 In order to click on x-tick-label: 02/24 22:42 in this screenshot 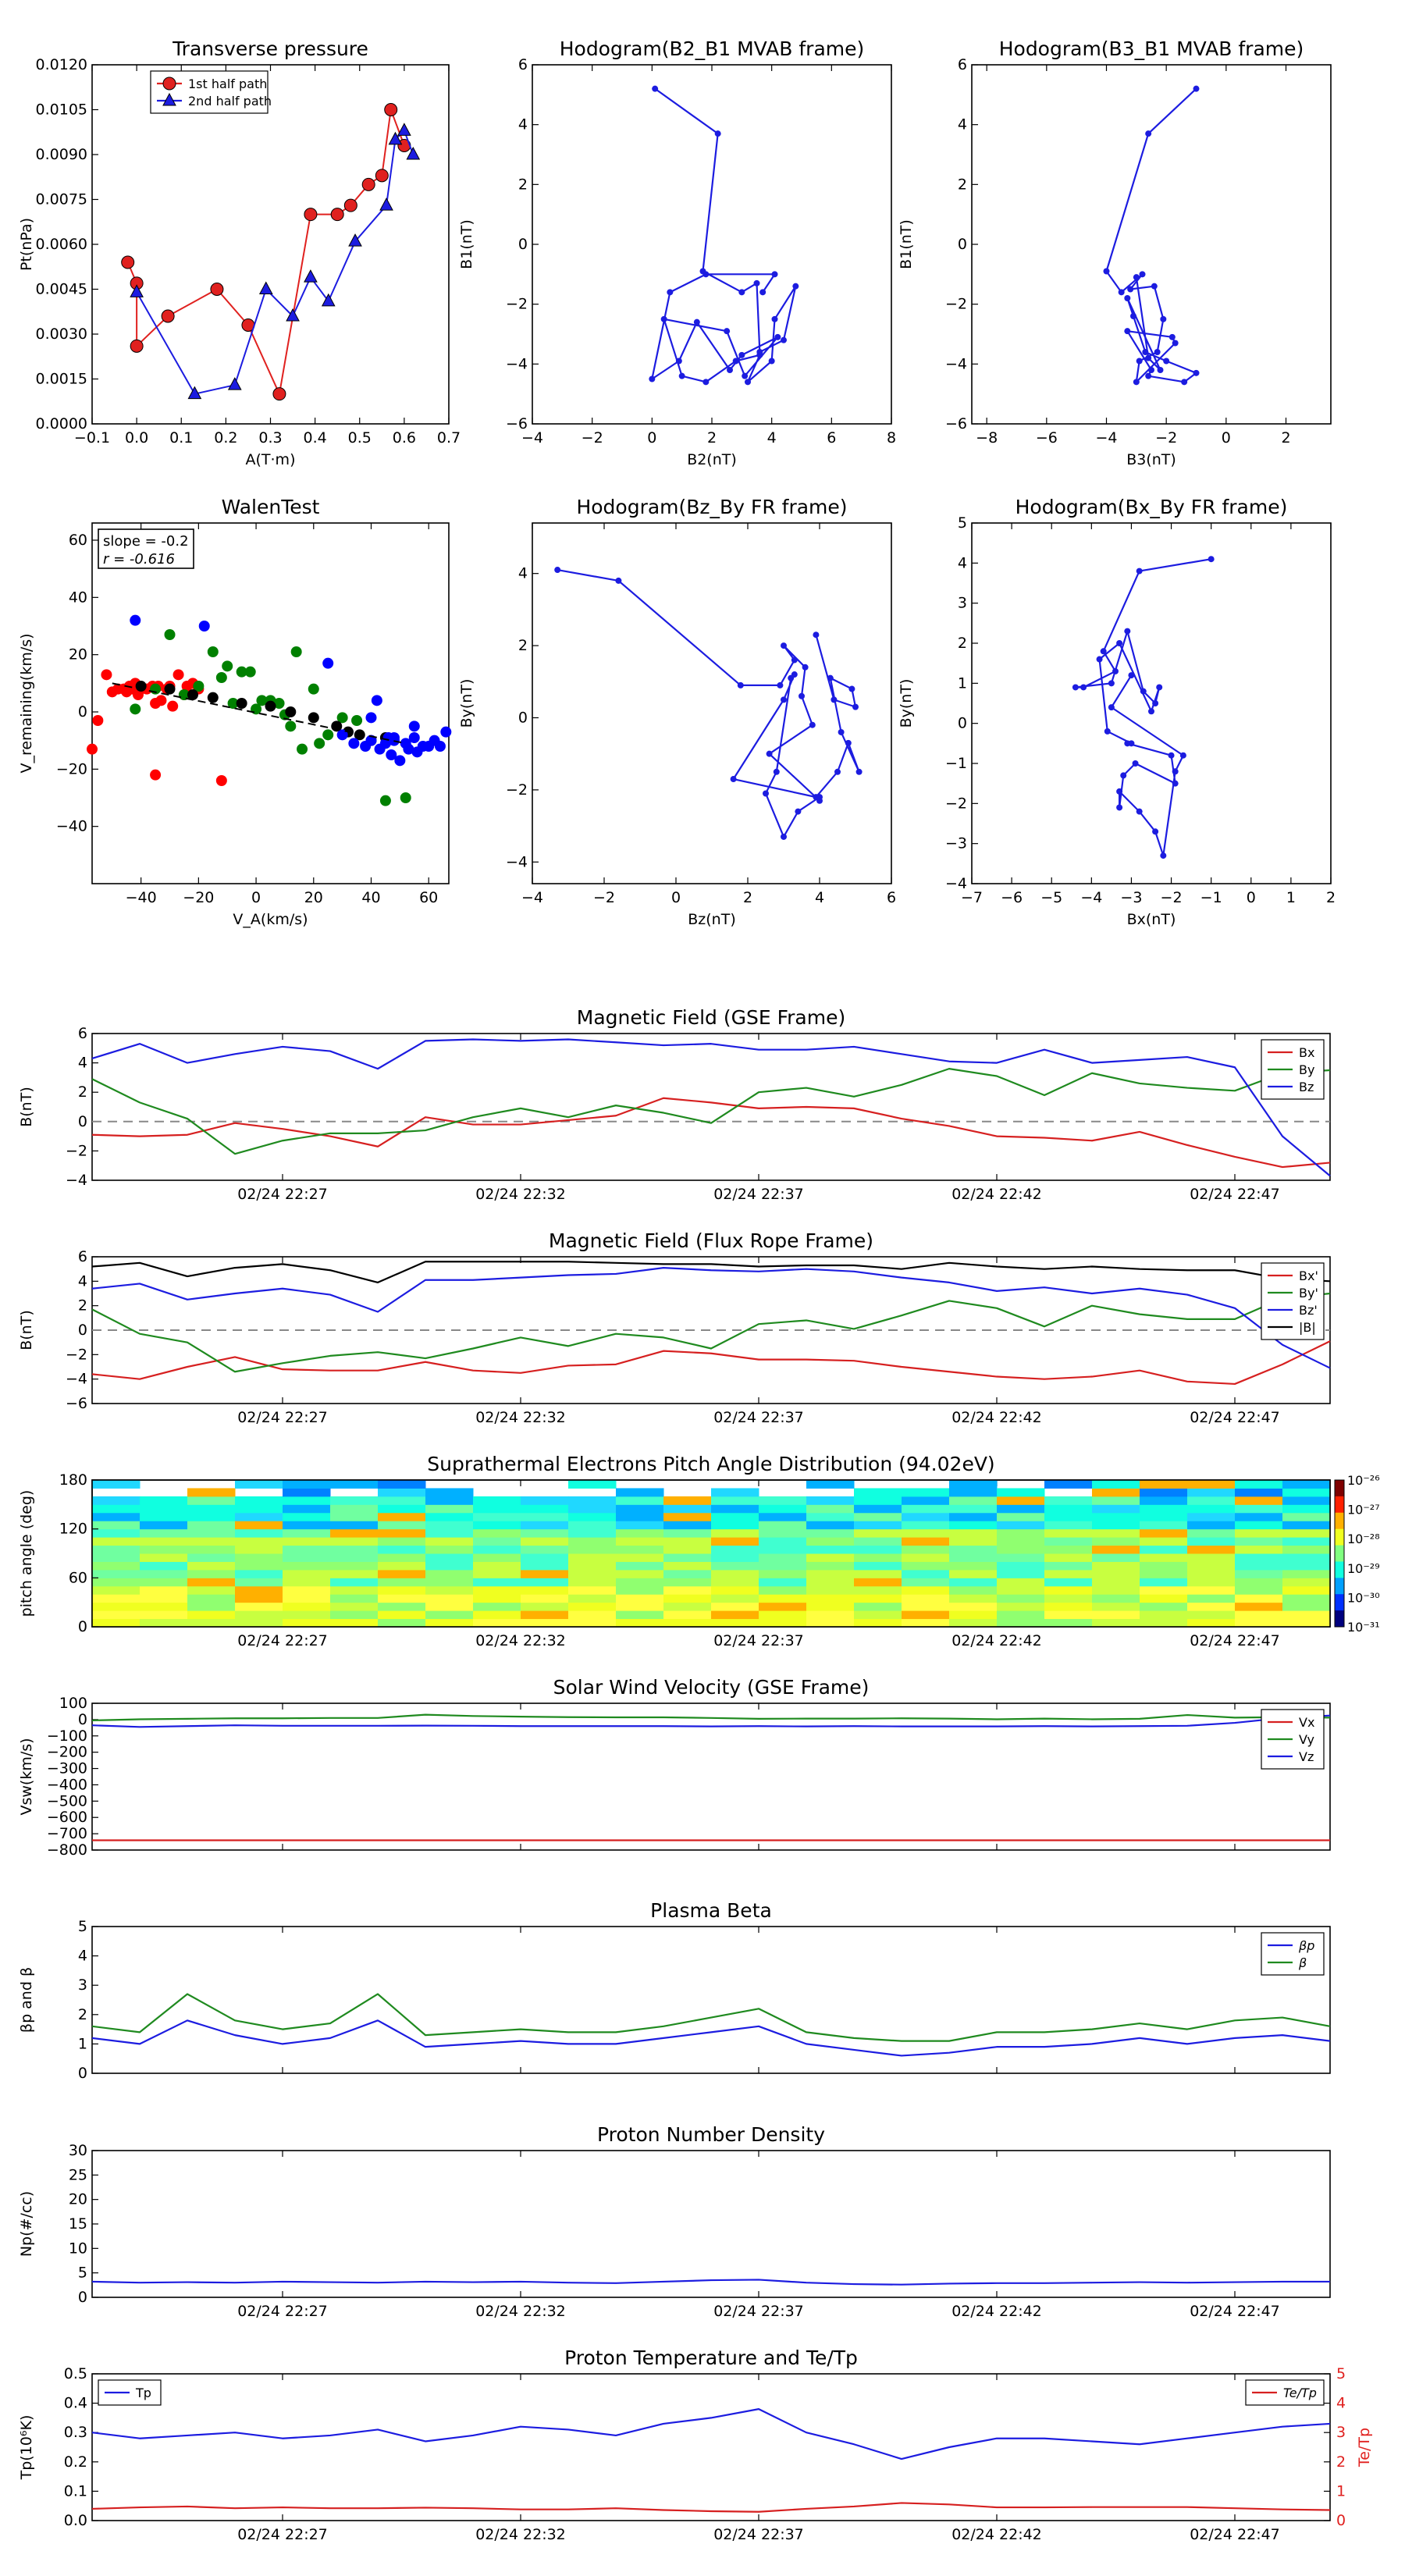, I will do `click(997, 2534)`.